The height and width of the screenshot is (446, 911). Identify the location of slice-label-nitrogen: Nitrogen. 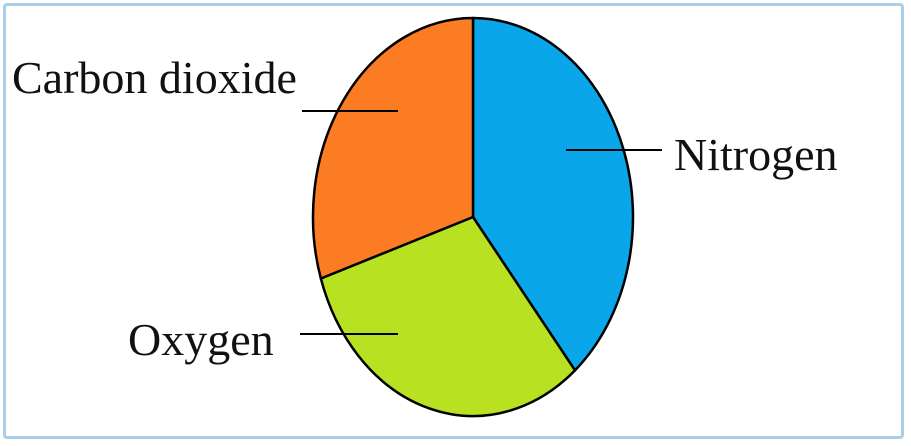
(756, 154).